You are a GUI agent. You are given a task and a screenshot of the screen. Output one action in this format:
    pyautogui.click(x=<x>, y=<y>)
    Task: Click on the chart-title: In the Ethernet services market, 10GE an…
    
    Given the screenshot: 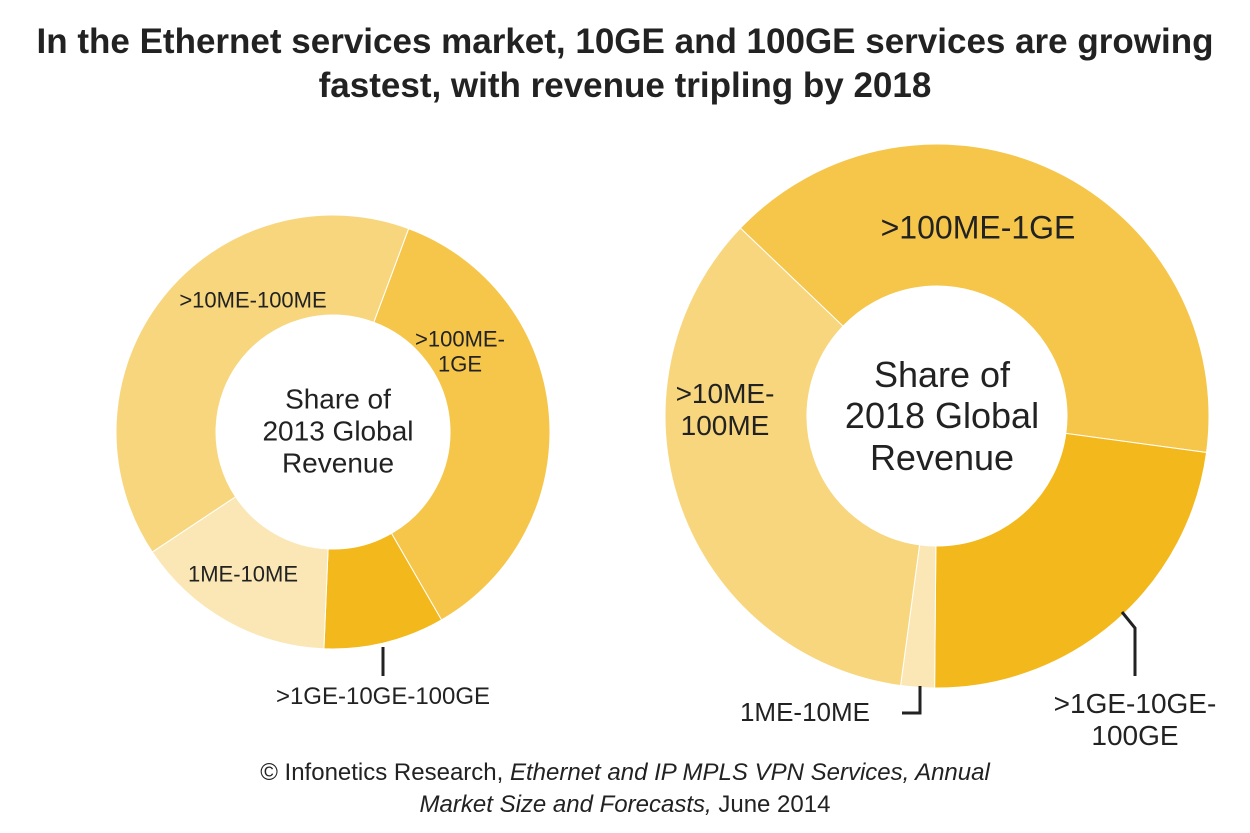 What is the action you would take?
    pyautogui.click(x=625, y=63)
    